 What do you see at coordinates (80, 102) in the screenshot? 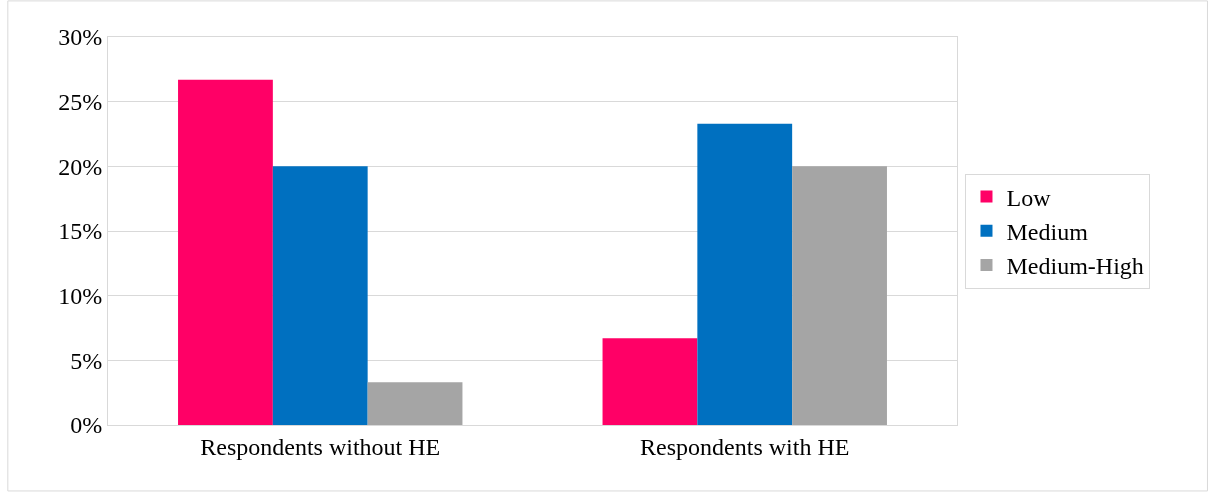
I see `y-tick-label: 25%` at bounding box center [80, 102].